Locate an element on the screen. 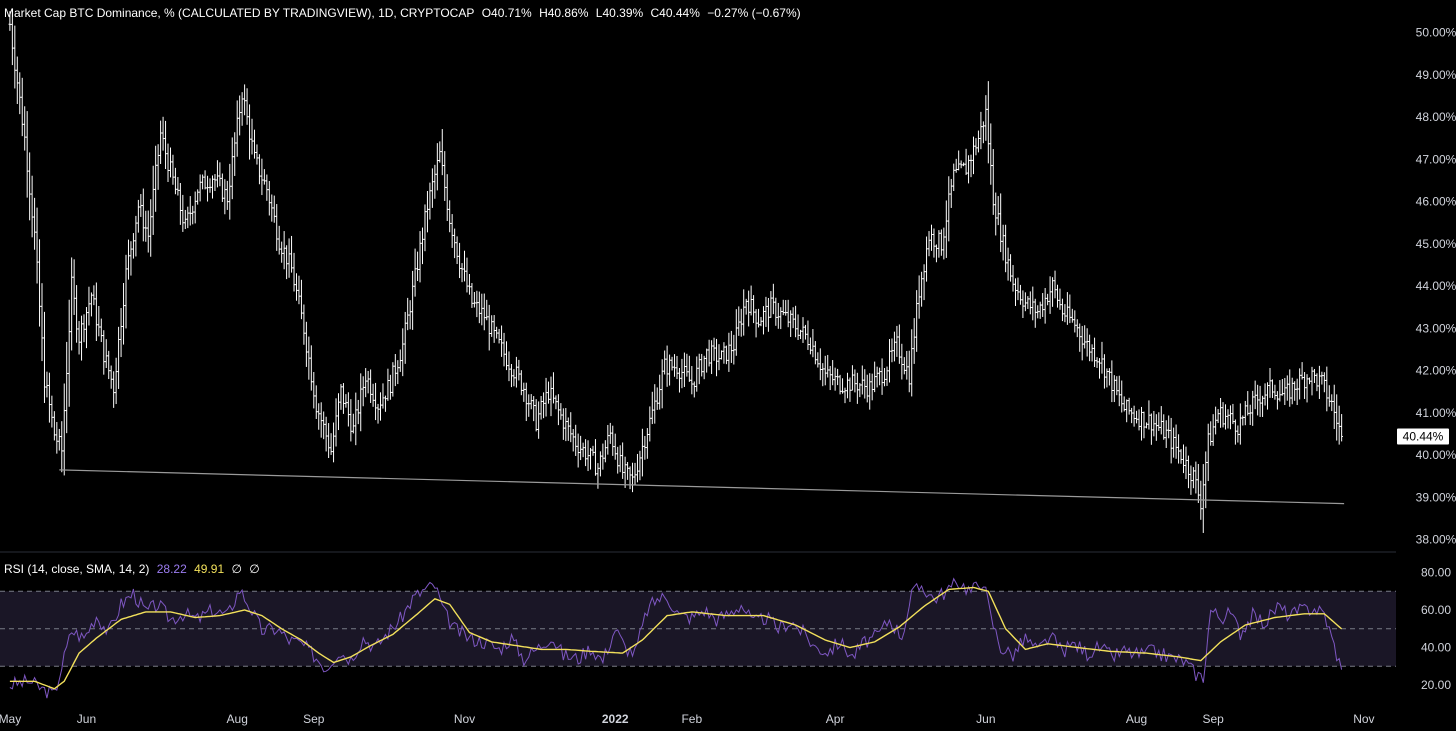  rsi-tick-label: 60.00 is located at coordinates (1436, 610).